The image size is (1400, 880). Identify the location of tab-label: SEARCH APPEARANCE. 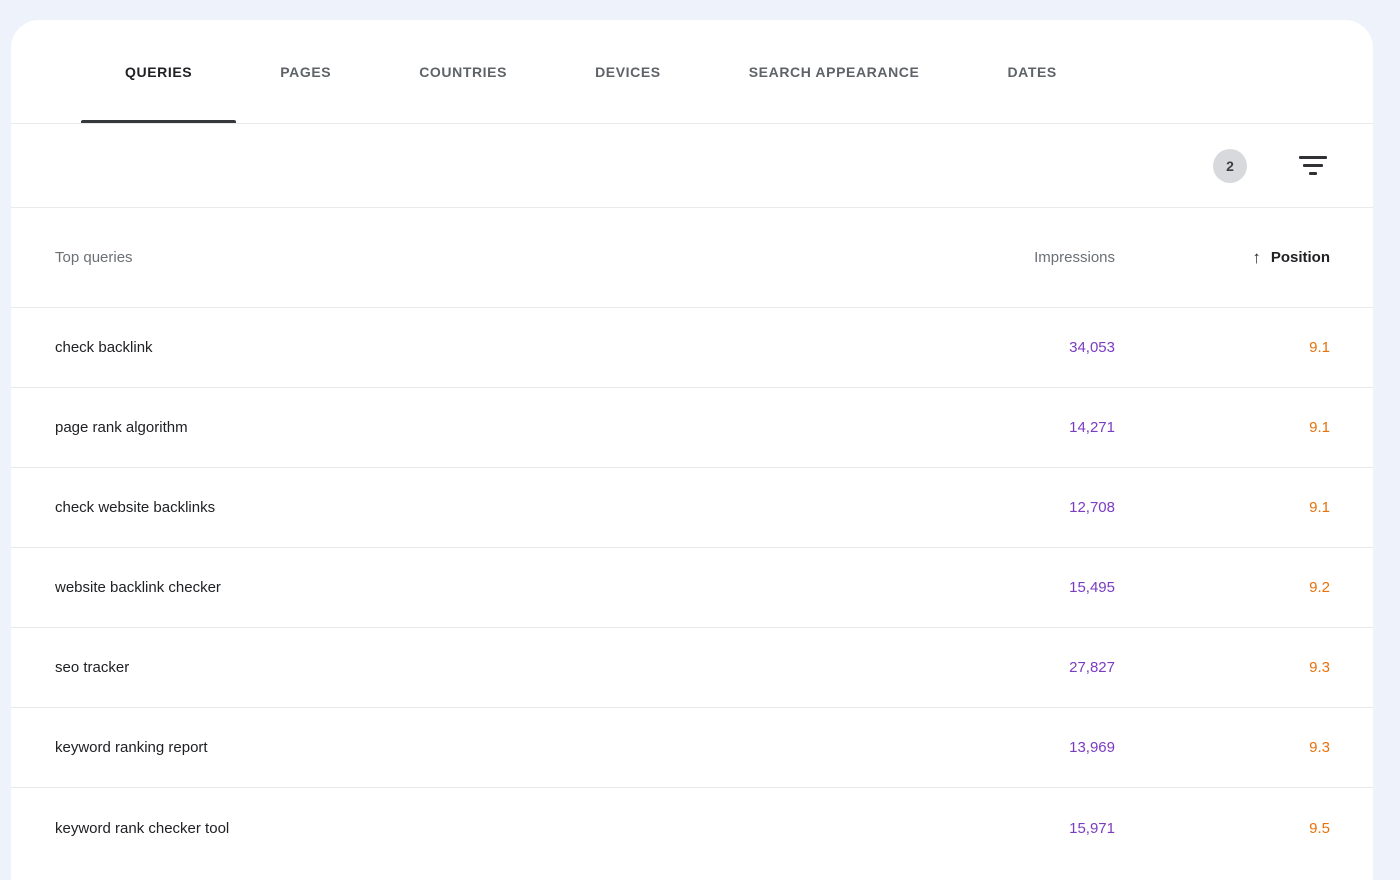
(834, 71).